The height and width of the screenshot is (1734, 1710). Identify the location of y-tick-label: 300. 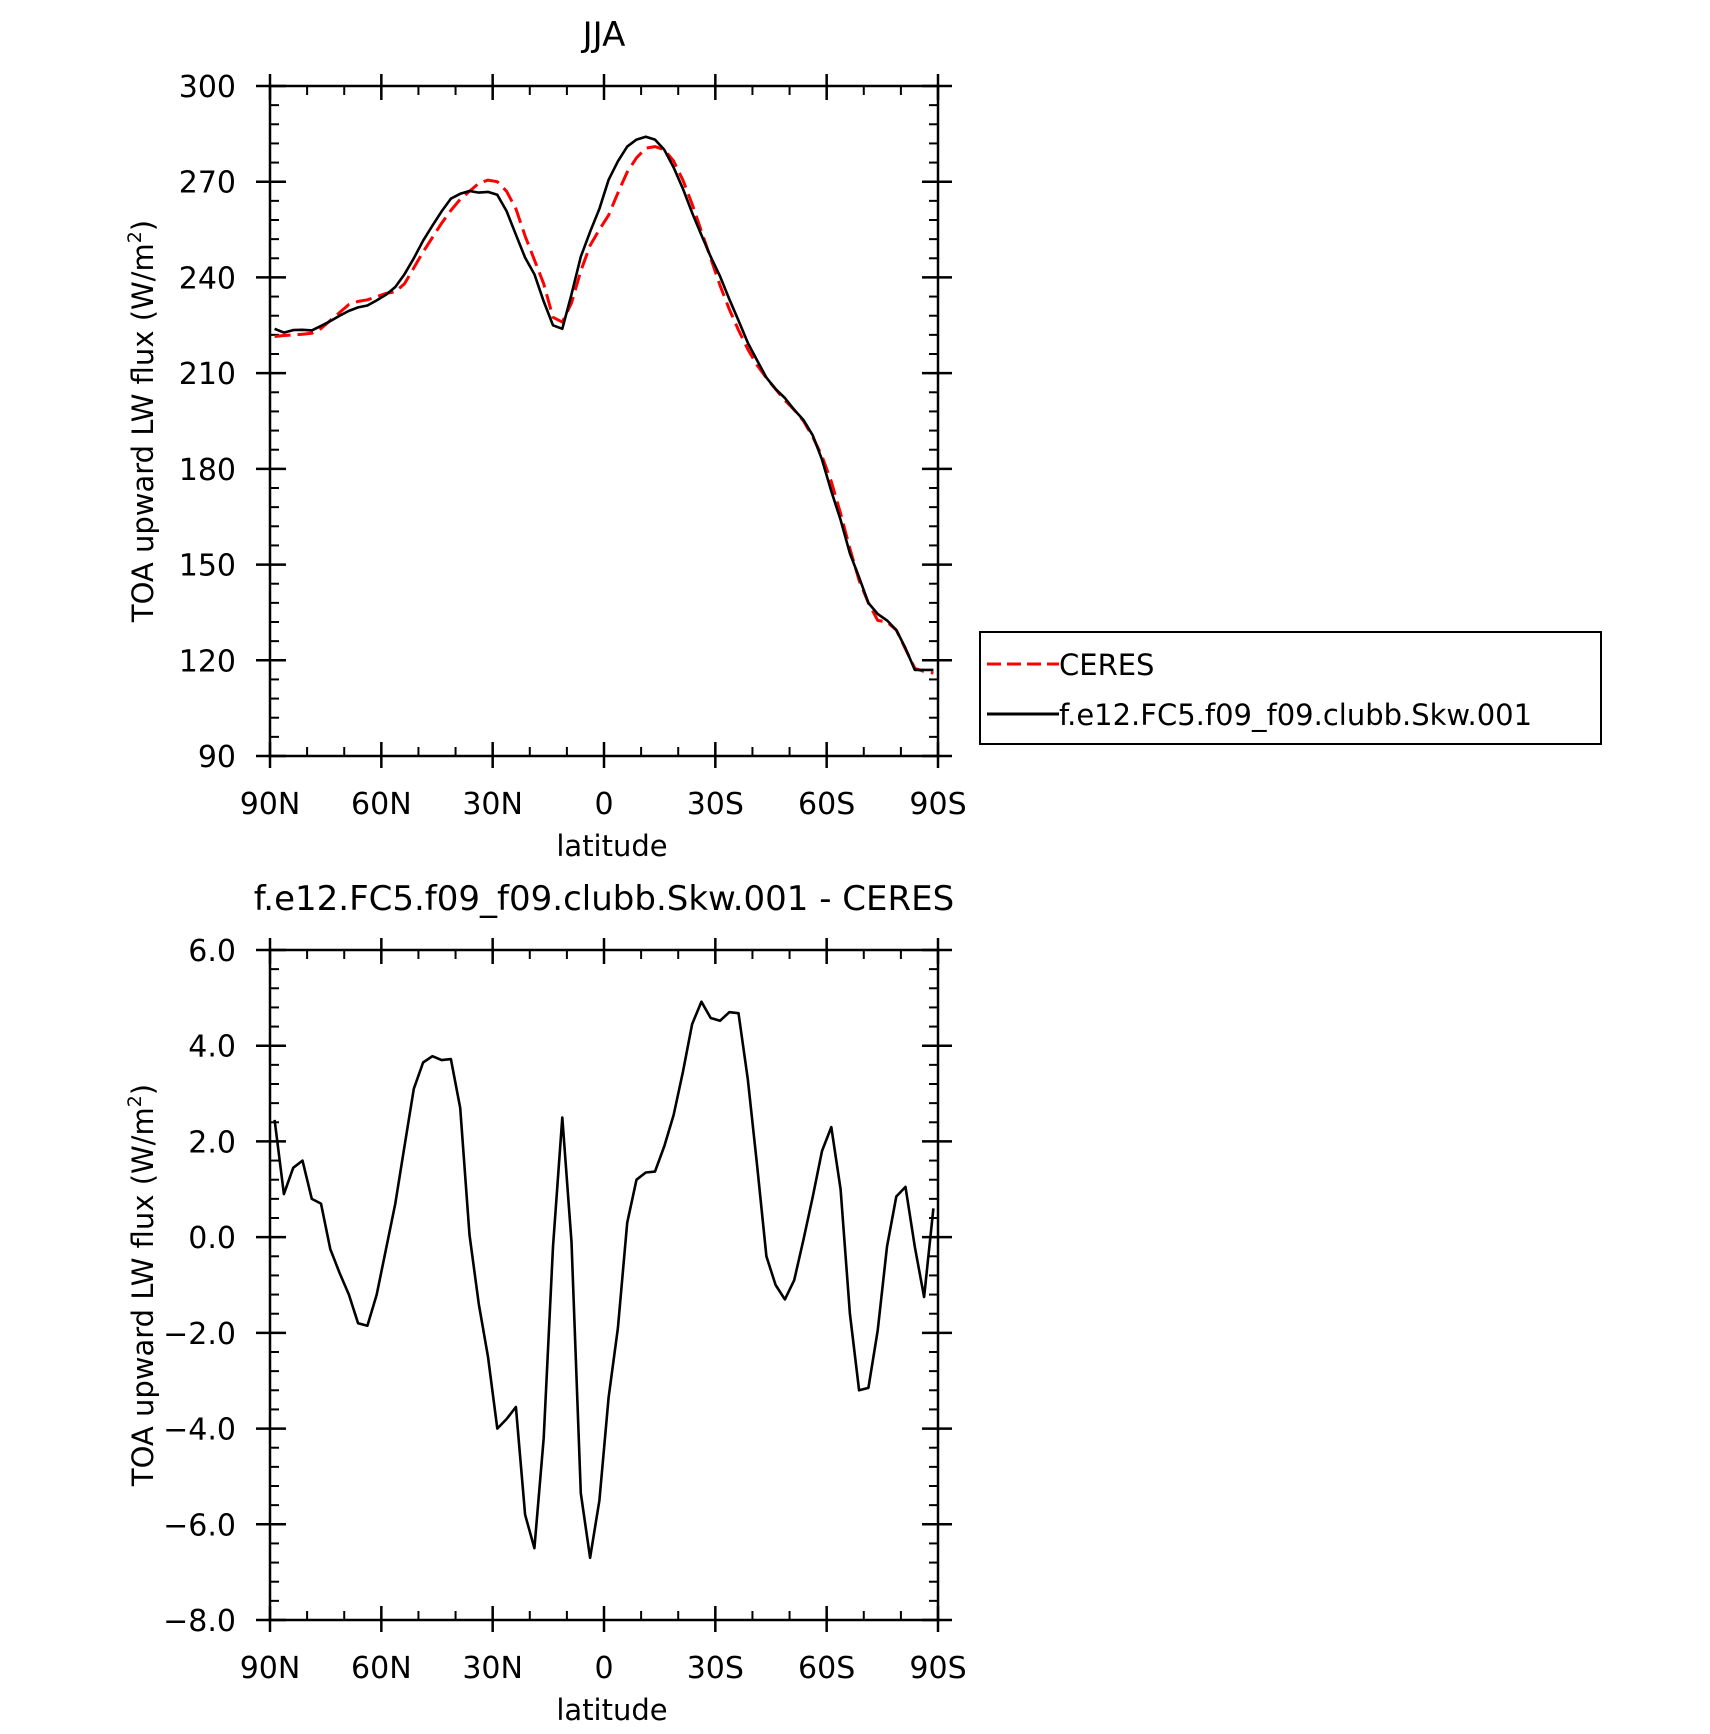
(207, 87).